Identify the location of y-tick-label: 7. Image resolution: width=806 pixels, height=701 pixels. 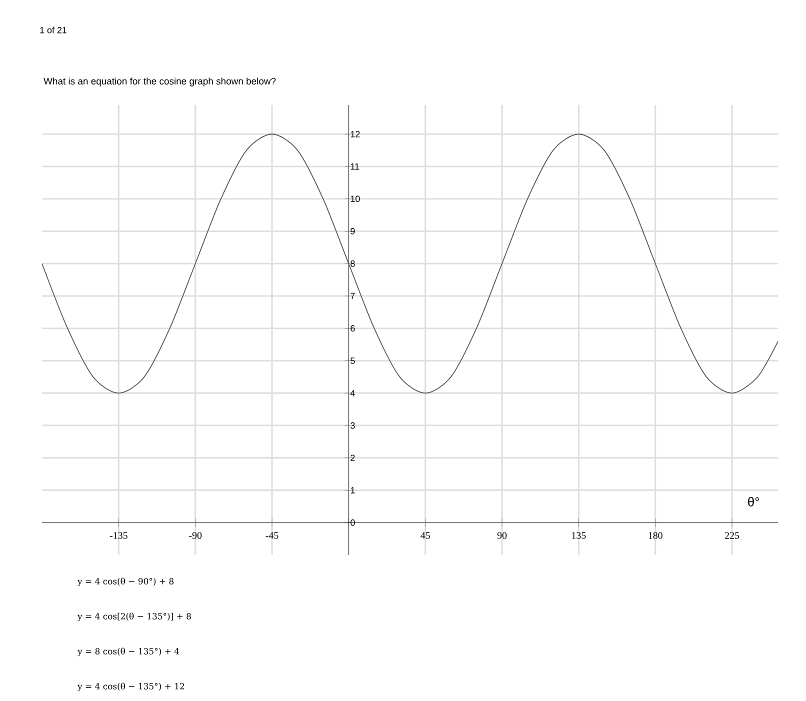
(352, 296).